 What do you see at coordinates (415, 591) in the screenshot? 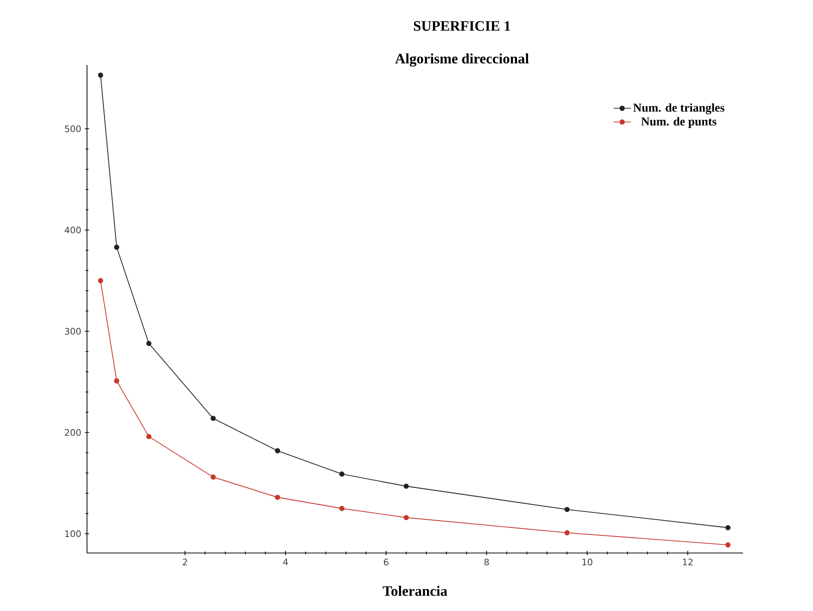
I see `x-axis-title: Tolerancia` at bounding box center [415, 591].